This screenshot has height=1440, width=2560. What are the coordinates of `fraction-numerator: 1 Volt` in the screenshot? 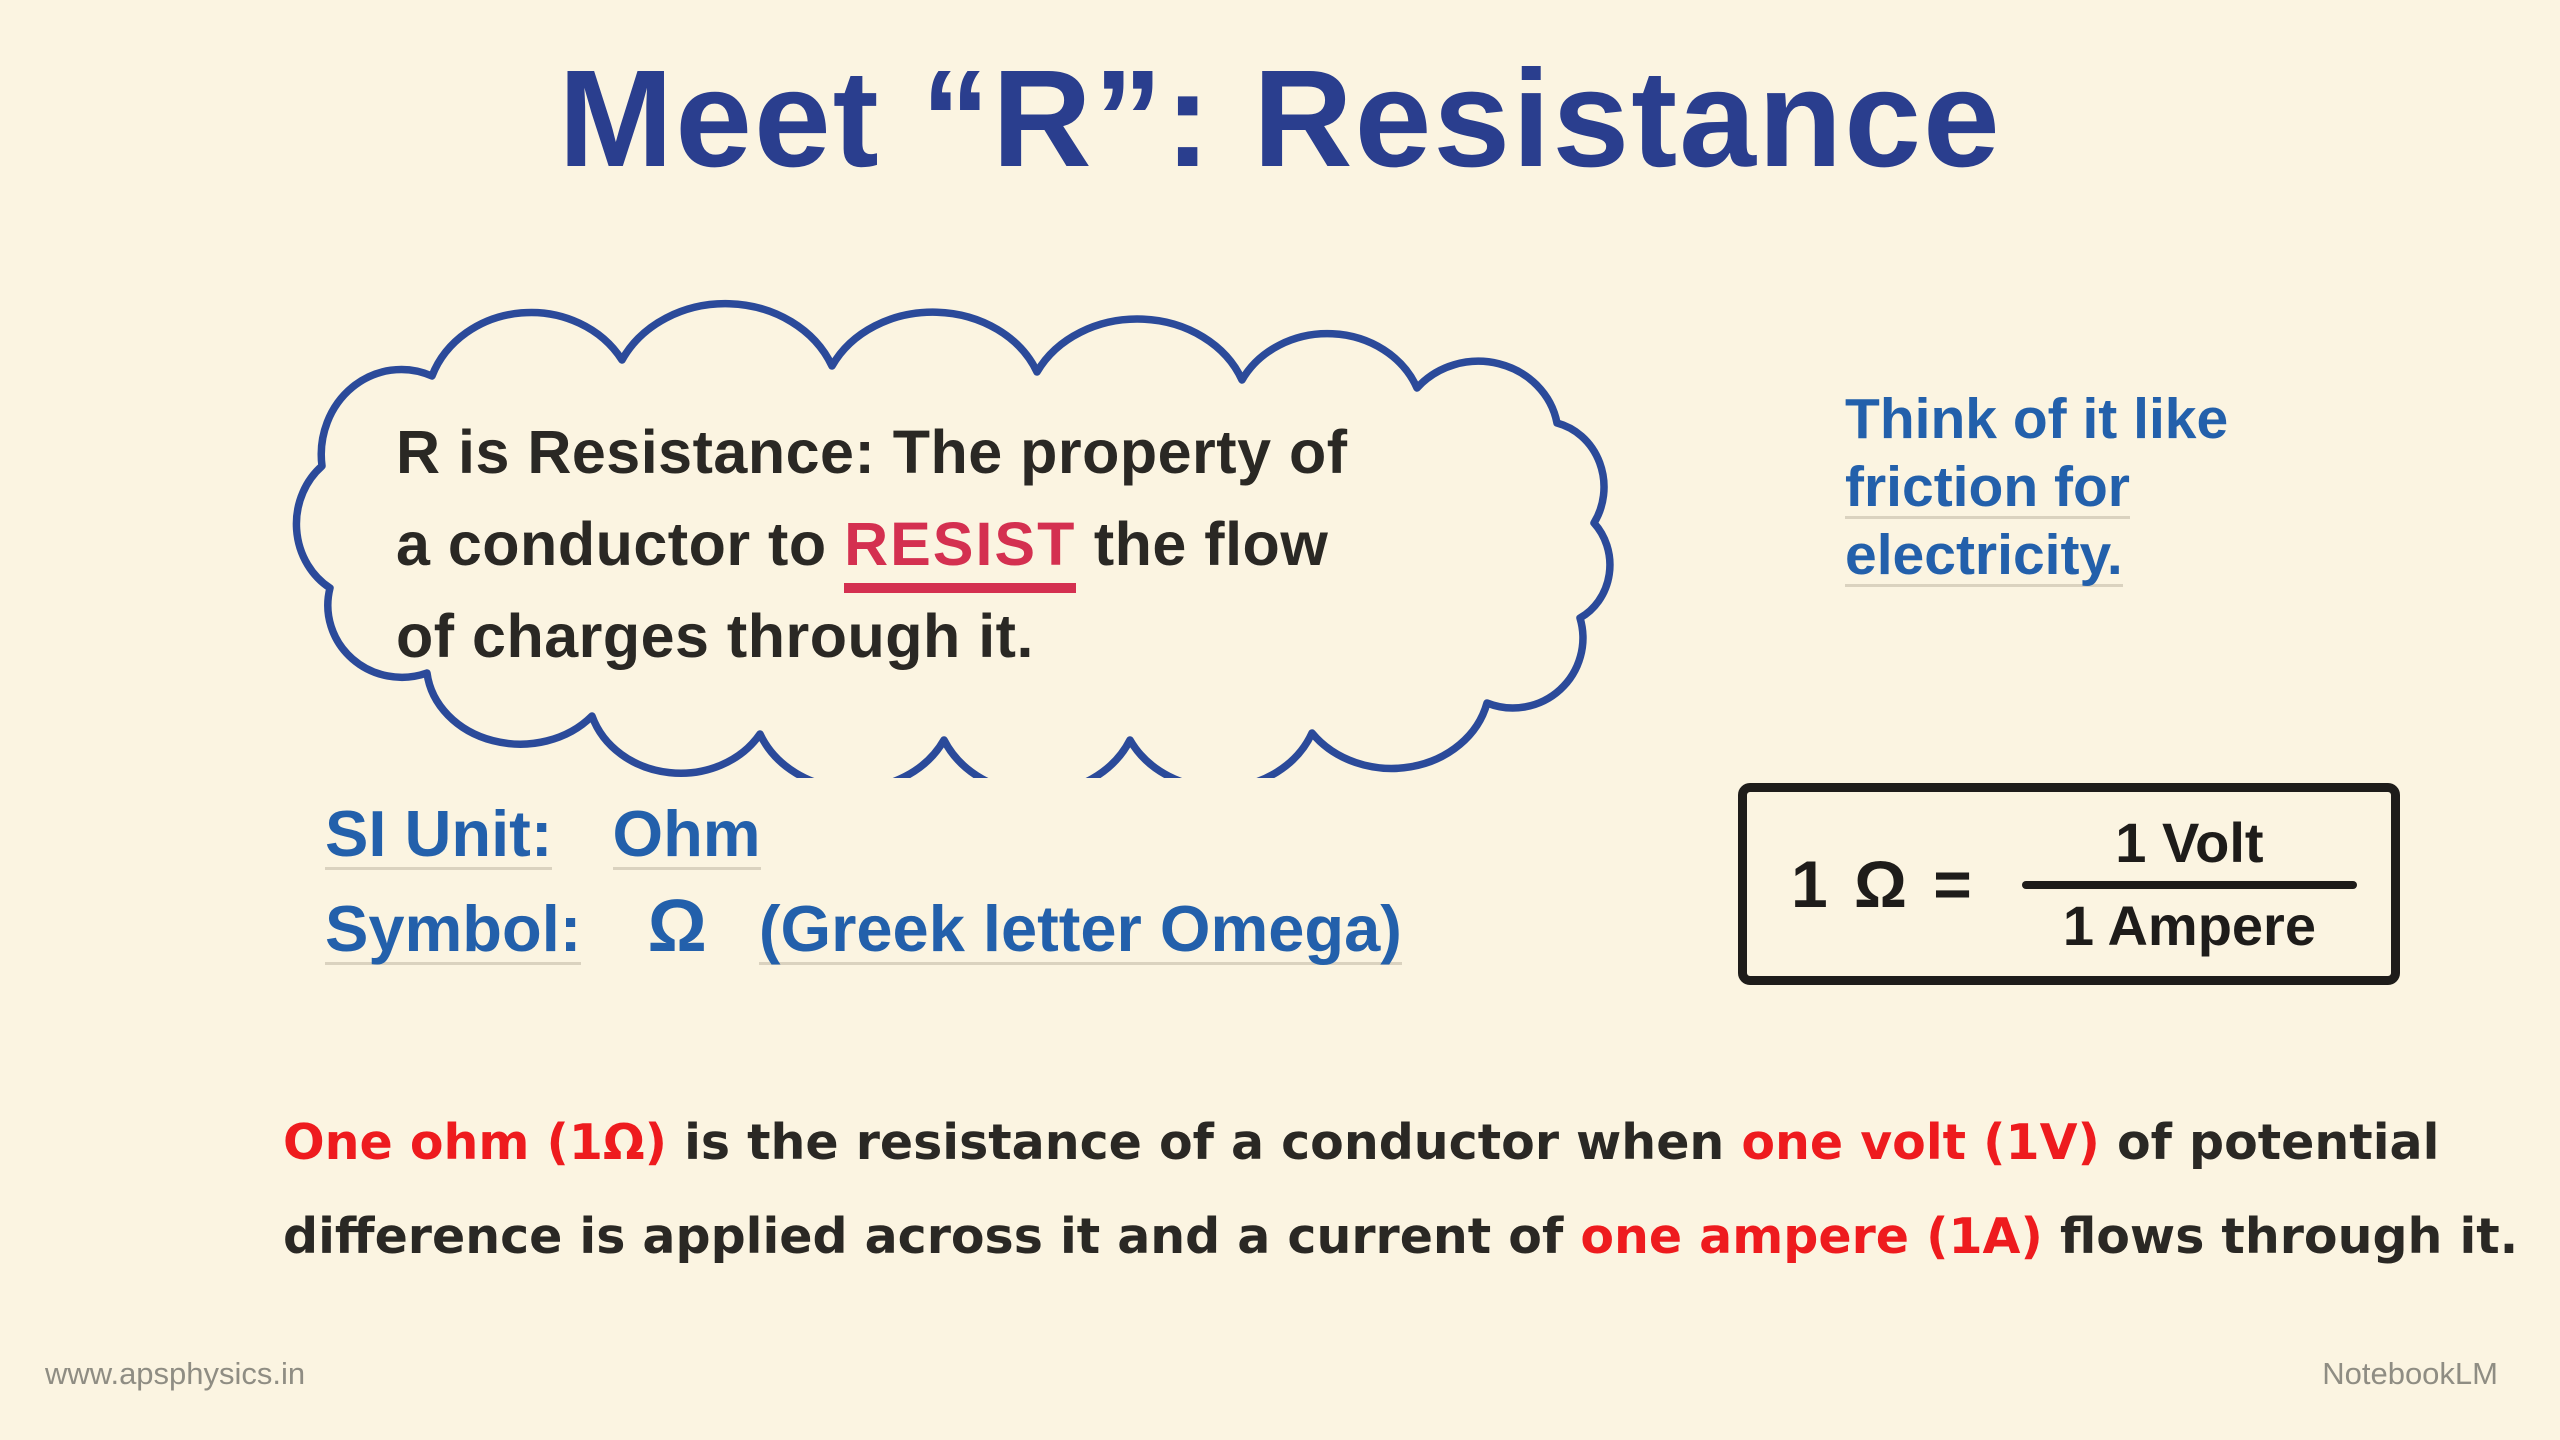 It's located at (2189, 842).